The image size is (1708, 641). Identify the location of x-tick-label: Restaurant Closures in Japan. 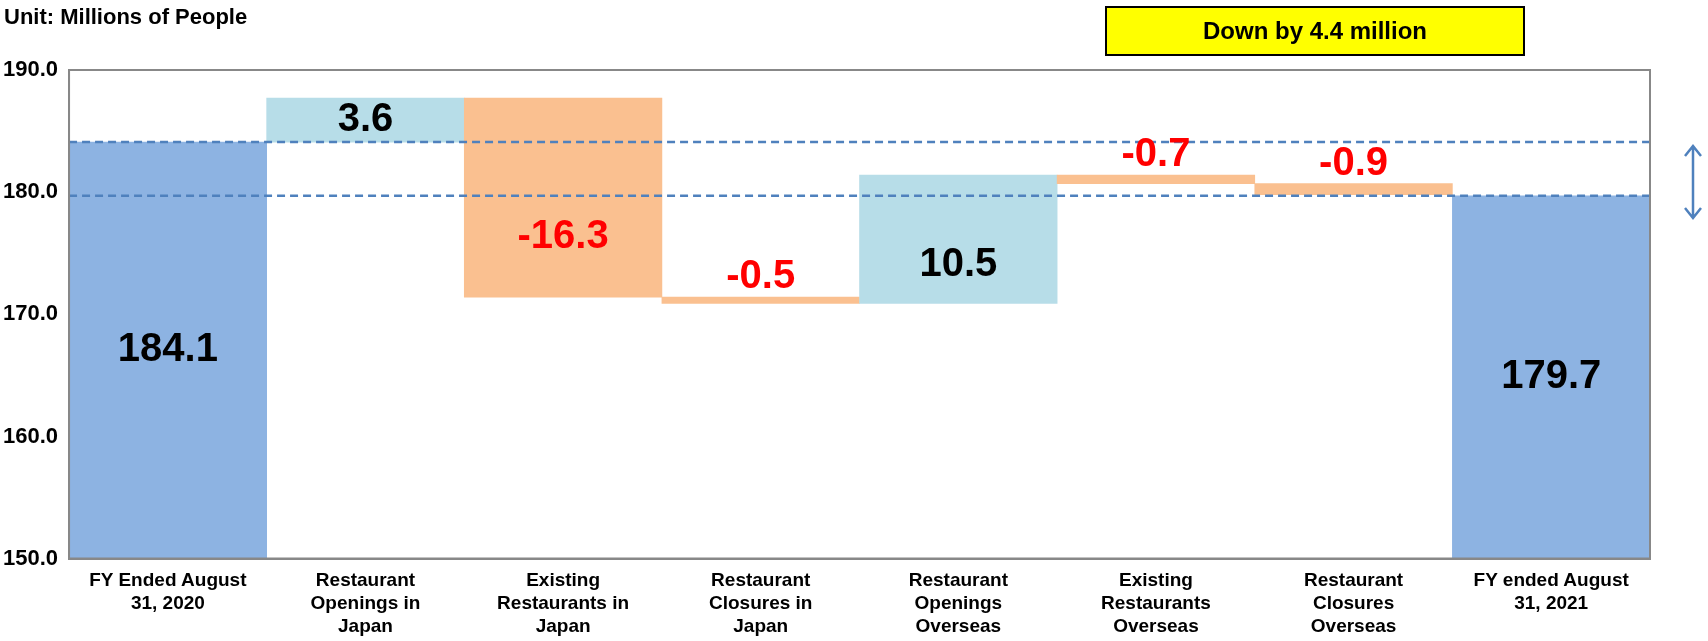
(760, 602).